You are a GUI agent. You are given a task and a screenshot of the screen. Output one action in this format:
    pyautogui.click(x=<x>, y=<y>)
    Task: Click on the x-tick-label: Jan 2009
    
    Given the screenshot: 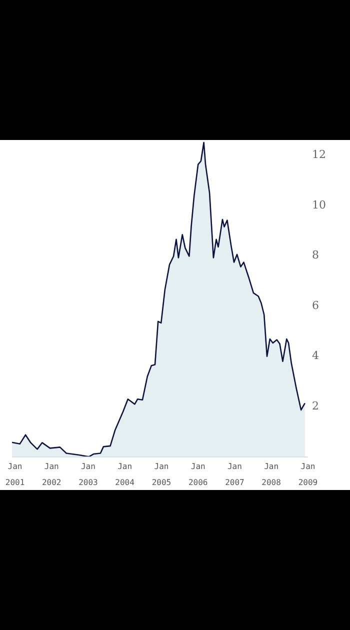 What is the action you would take?
    pyautogui.click(x=308, y=474)
    